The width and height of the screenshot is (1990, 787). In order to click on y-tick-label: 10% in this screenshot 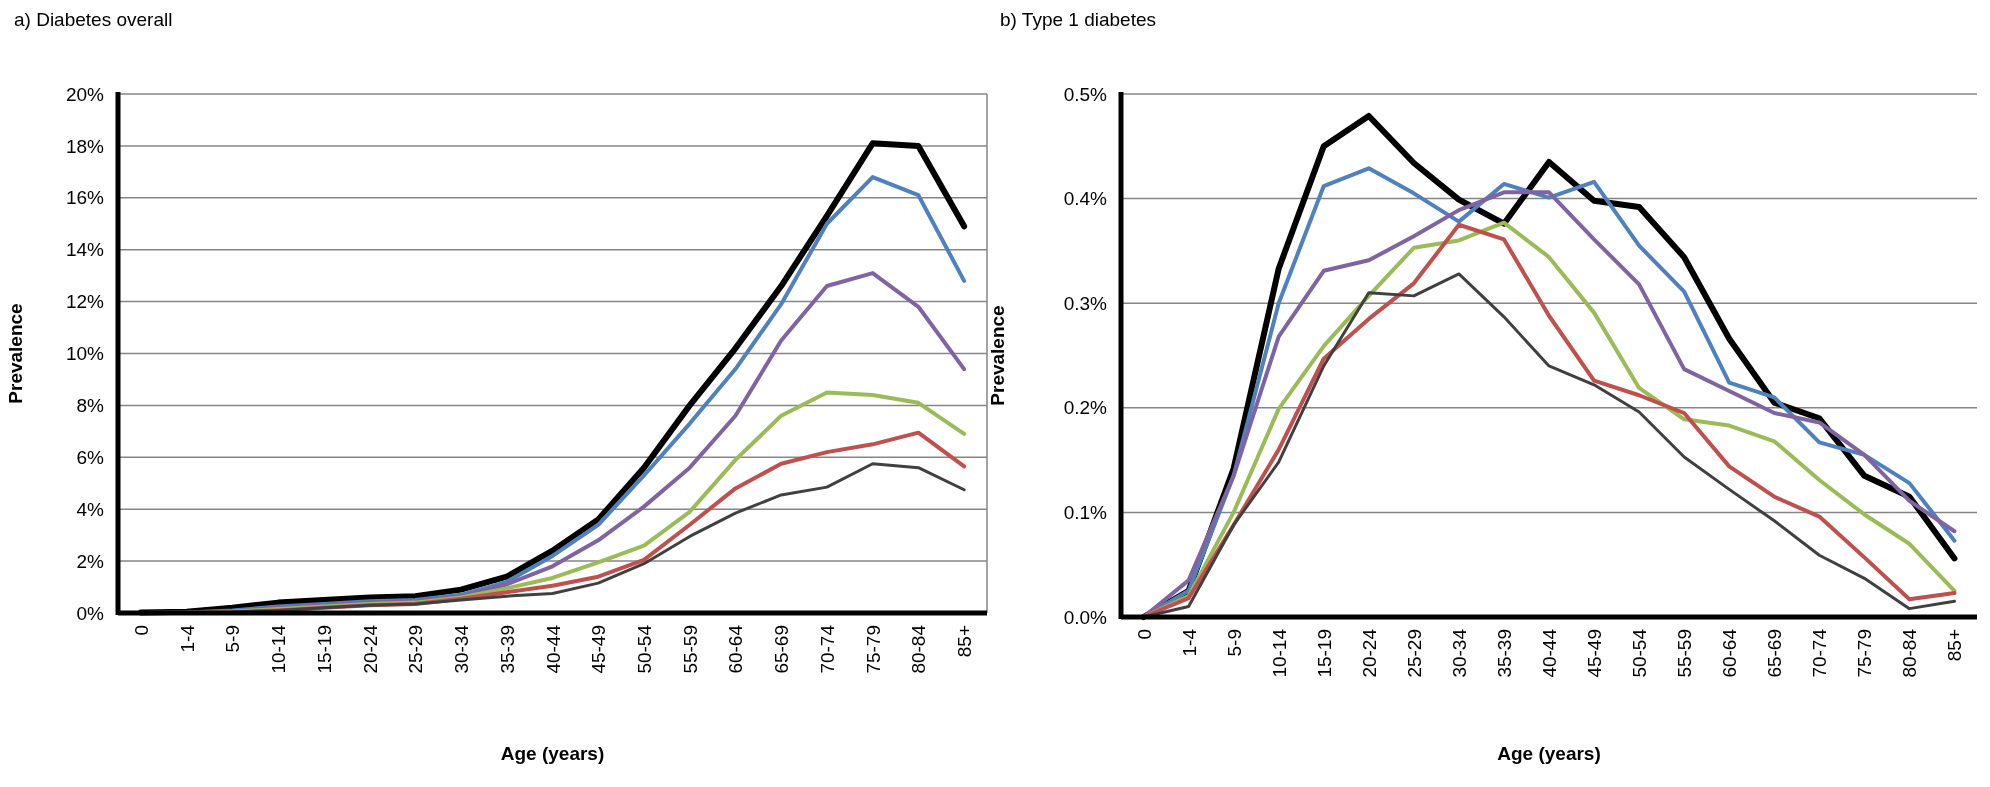, I will do `click(85, 354)`.